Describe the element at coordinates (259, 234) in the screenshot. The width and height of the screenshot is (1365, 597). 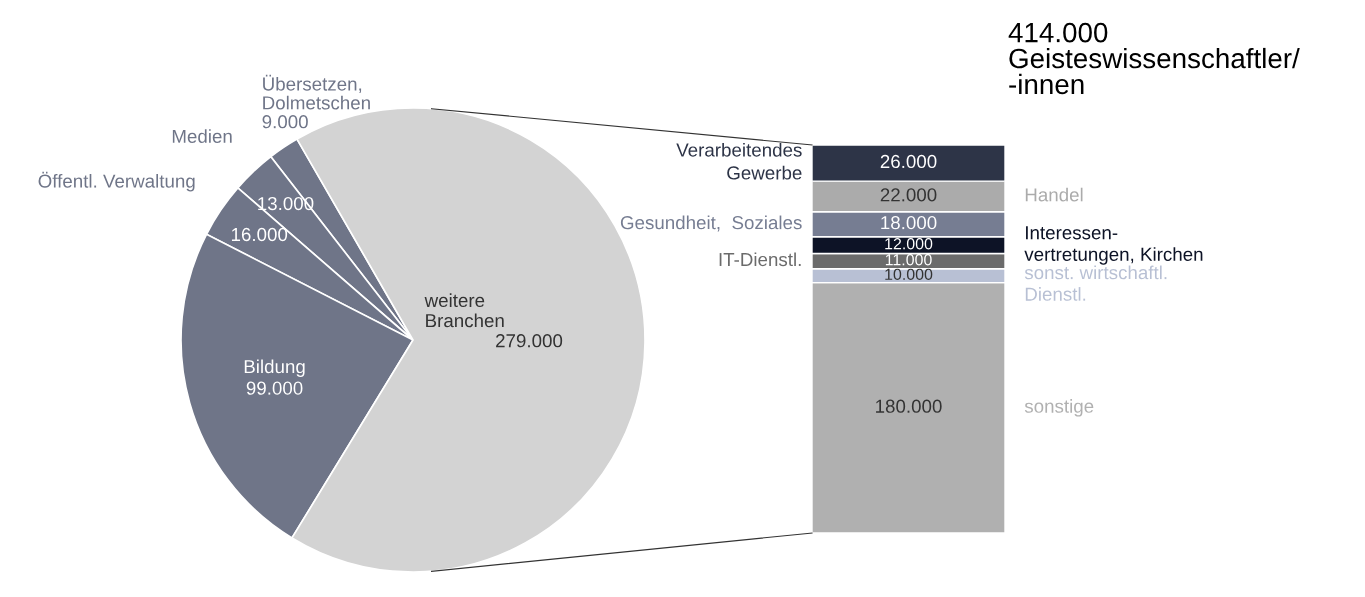
I see `data-label: 16.000` at that location.